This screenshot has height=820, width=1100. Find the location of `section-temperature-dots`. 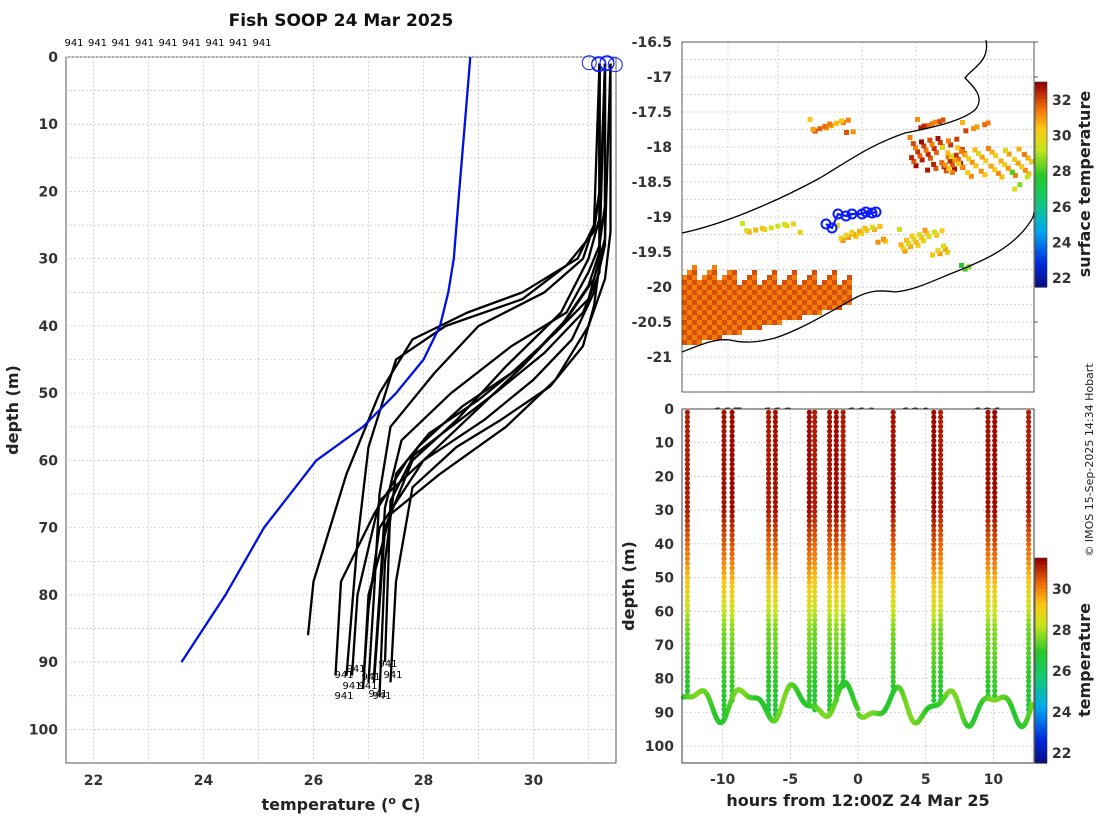

section-temperature-dots is located at coordinates (857, 569).